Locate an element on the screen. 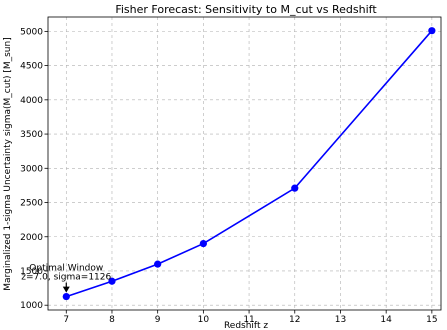 The width and height of the screenshot is (447, 330). annotation-arrow-head is located at coordinates (66, 289).